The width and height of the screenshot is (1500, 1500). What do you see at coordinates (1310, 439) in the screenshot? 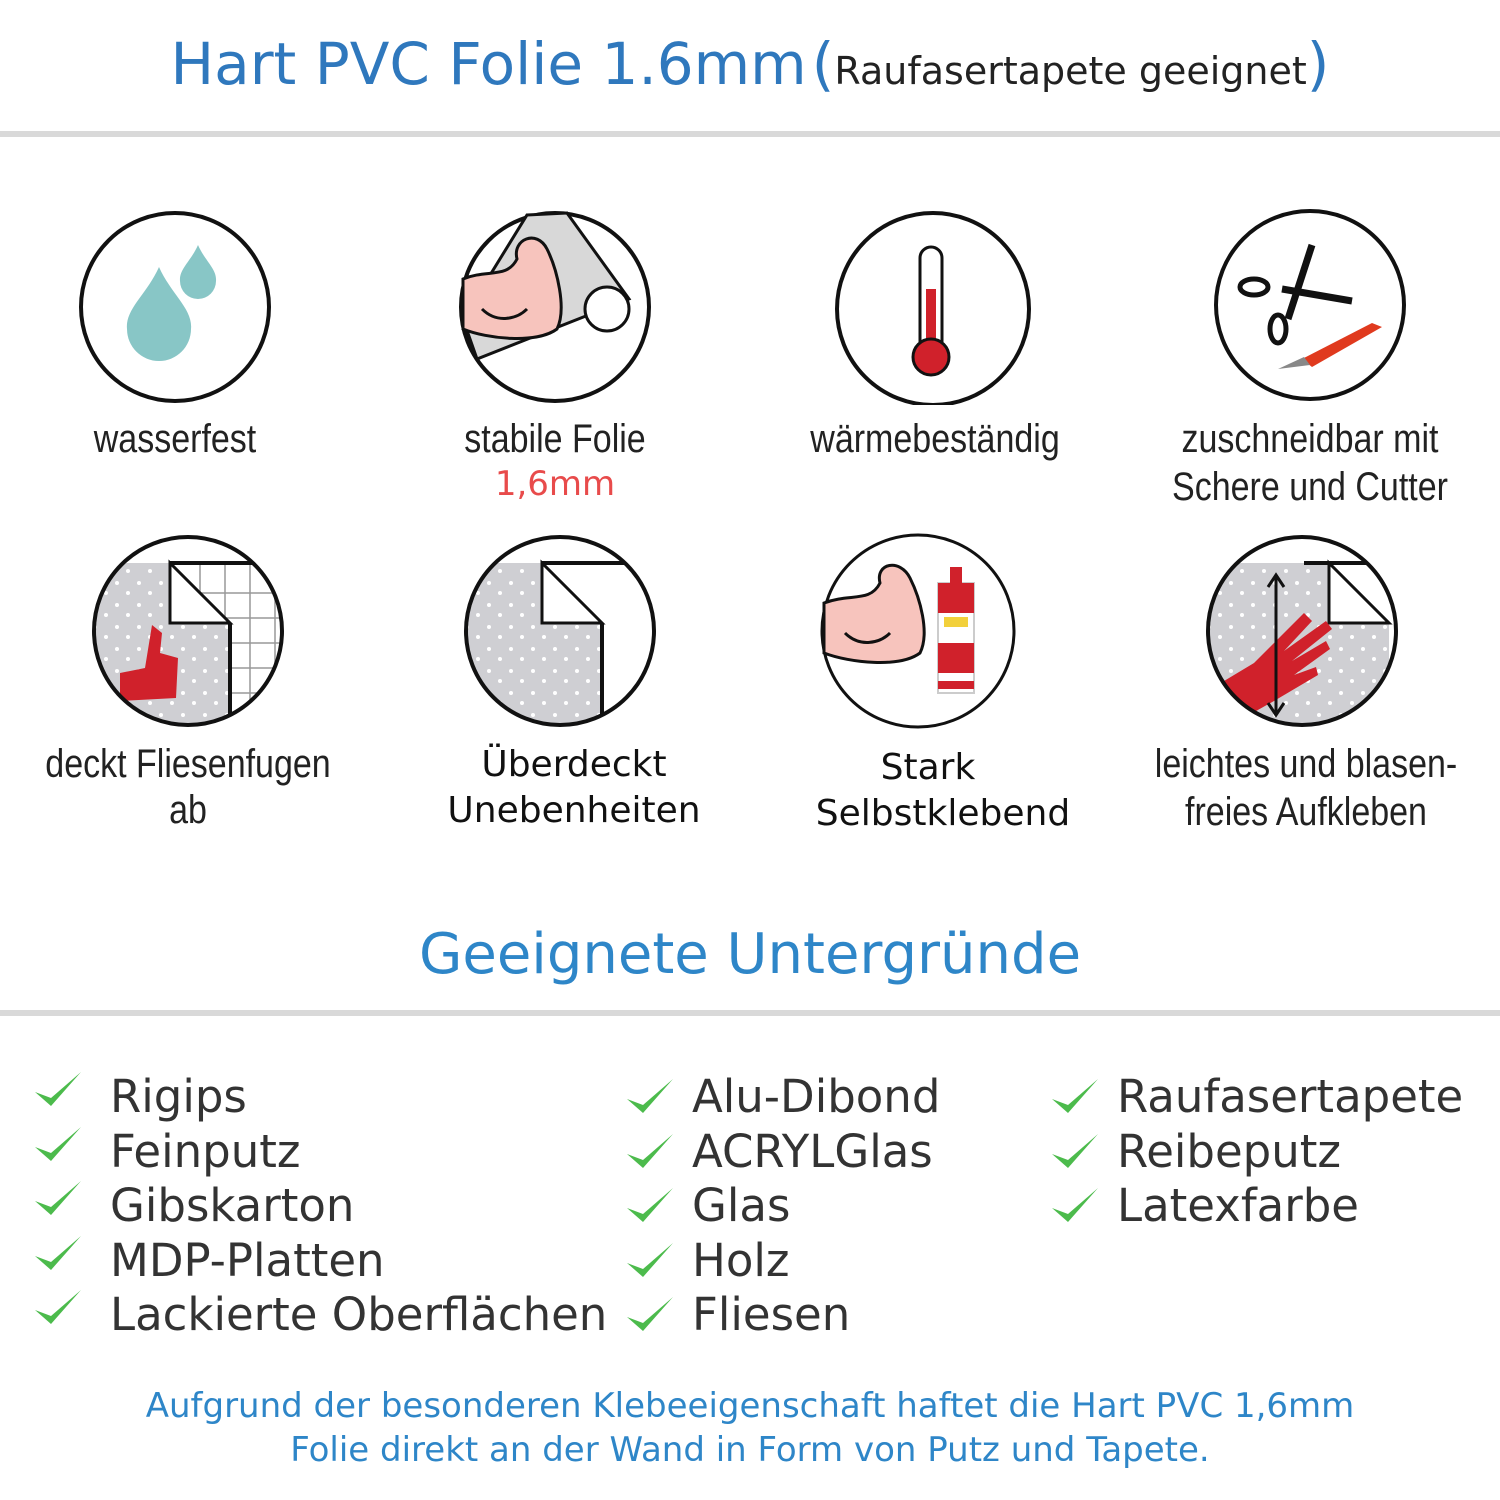
I see `feature-label-zuschneidbar-1: zuschneidbar mit` at bounding box center [1310, 439].